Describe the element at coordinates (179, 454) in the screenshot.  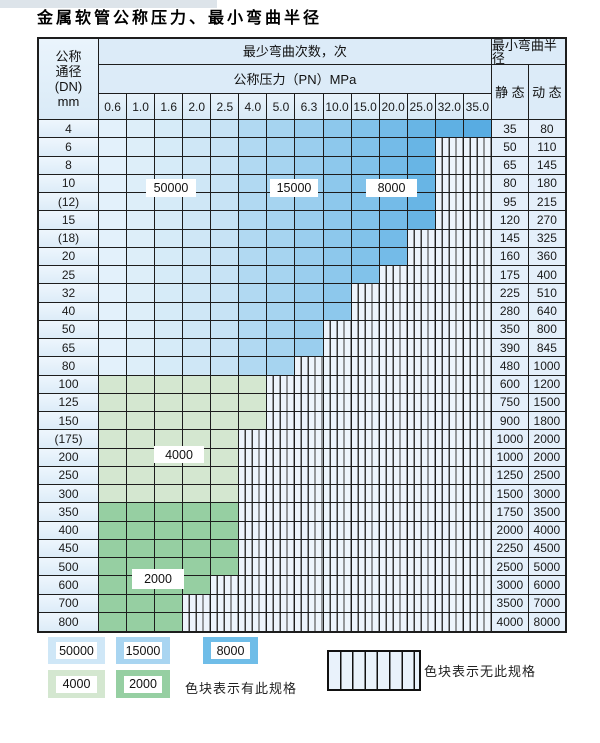
I see `cycle-label-4000: 4000` at that location.